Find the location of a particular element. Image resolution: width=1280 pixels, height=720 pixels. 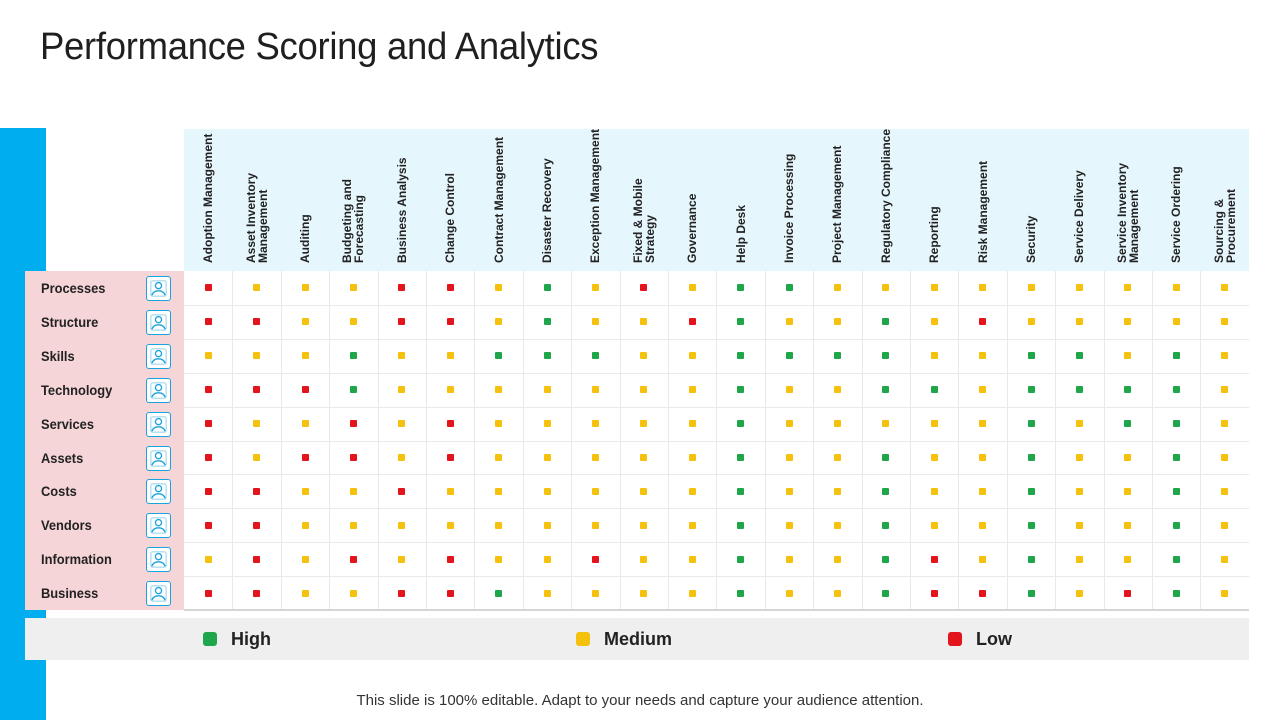

column-header-label: Budgeting and Forecasting is located at coordinates (353, 221).